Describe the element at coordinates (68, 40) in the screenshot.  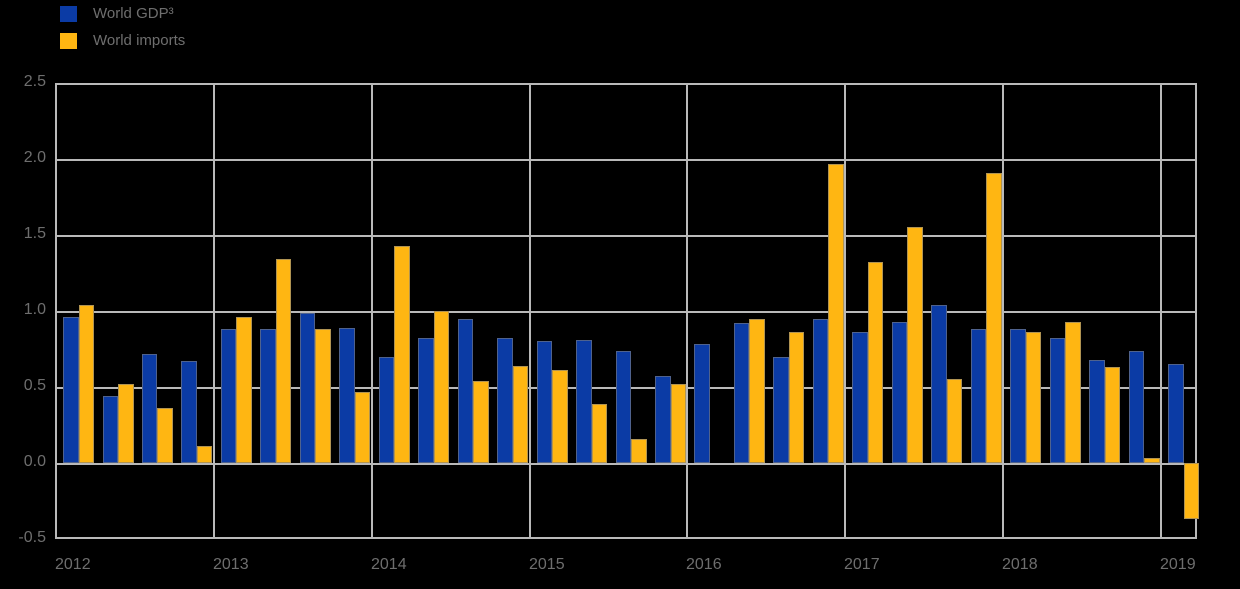
I see `legend-swatch-imports-icon` at that location.